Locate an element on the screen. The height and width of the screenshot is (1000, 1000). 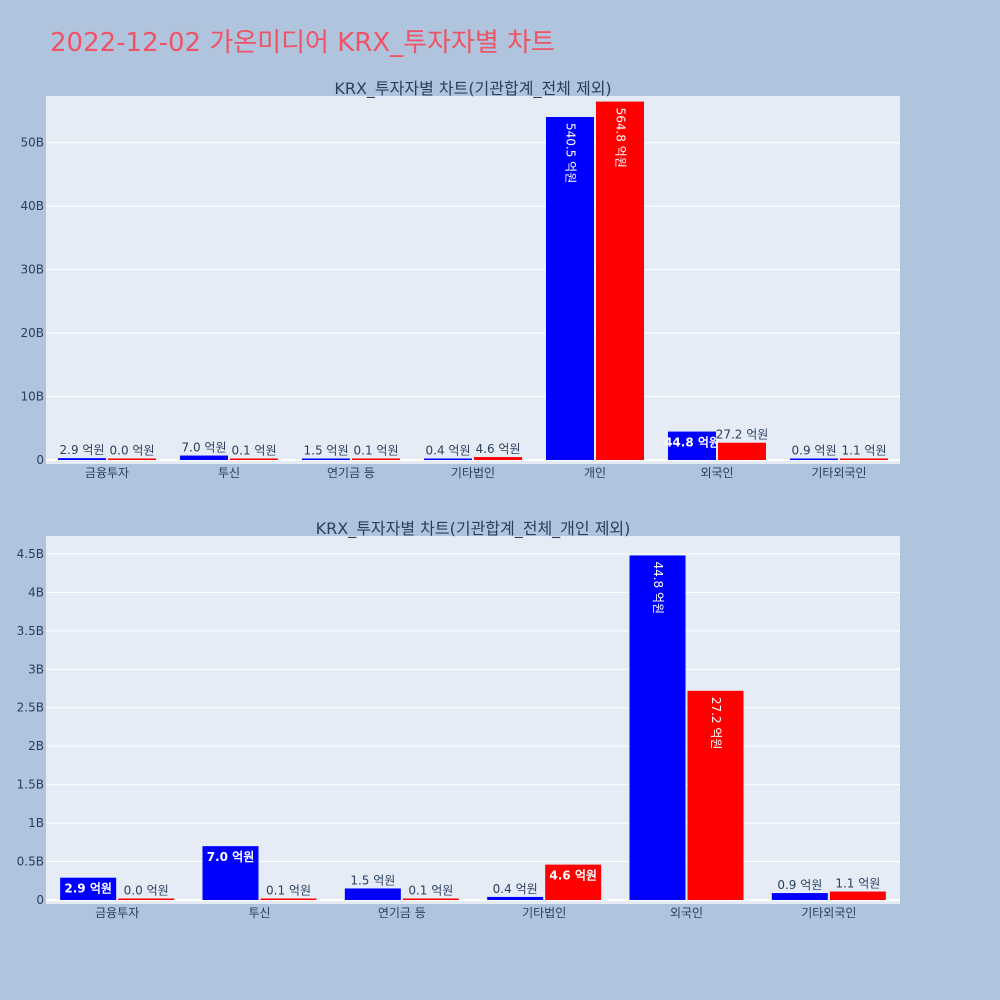
chart-title: KRX_투자자별 차트(기관합계_전체_개인 제외) is located at coordinates (473, 529).